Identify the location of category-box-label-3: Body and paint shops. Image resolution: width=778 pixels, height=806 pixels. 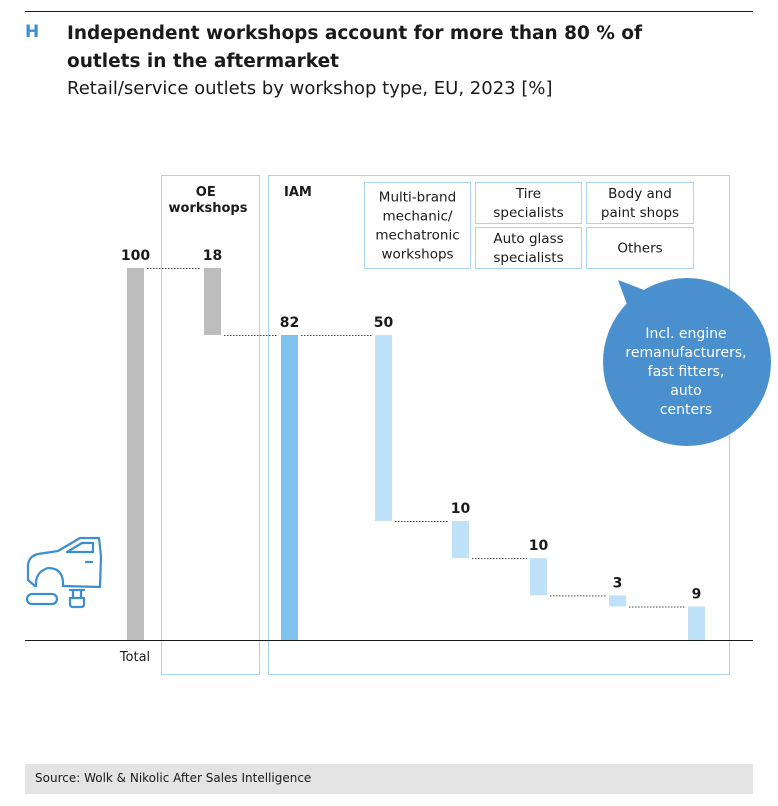
(640, 203).